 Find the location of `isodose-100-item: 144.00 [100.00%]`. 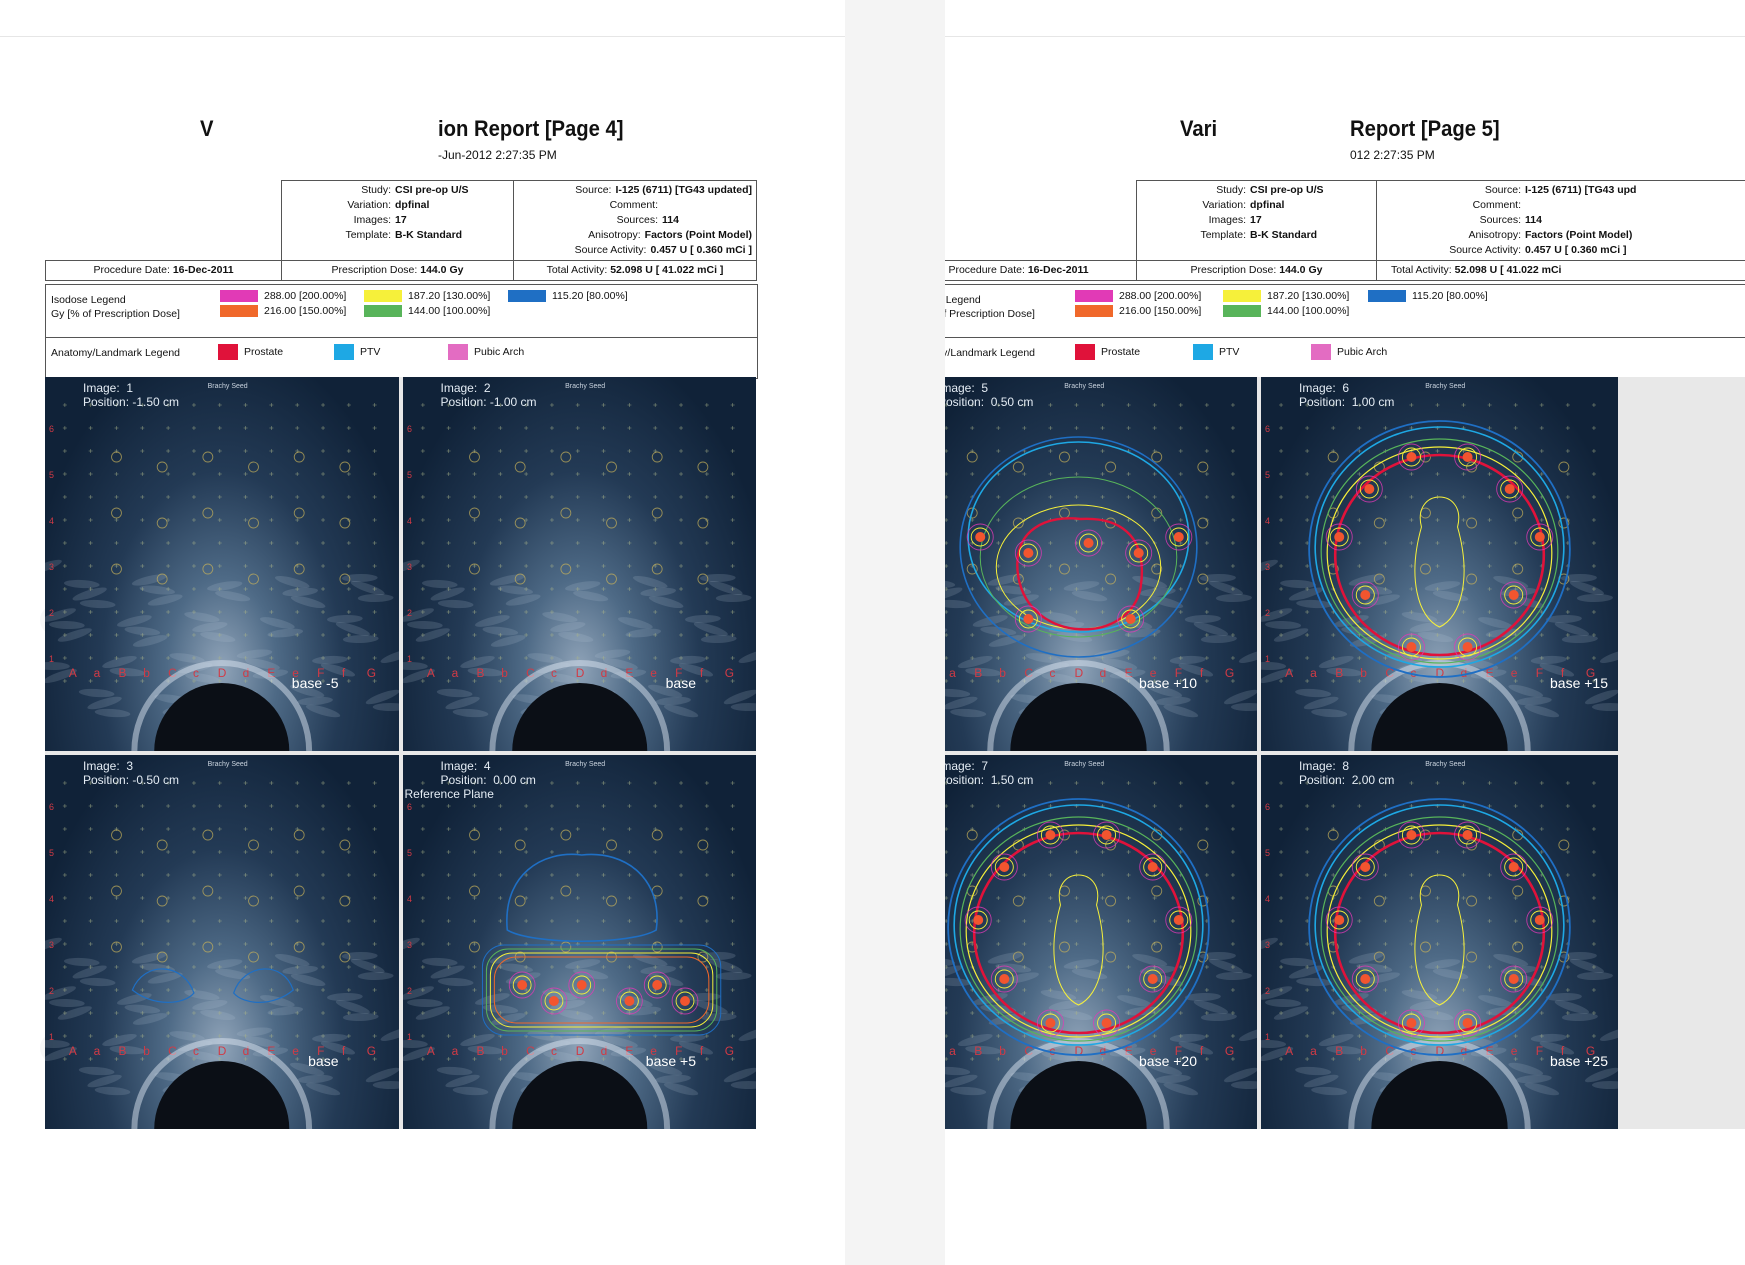

isodose-100-item: 144.00 [100.00%] is located at coordinates (1286, 311).